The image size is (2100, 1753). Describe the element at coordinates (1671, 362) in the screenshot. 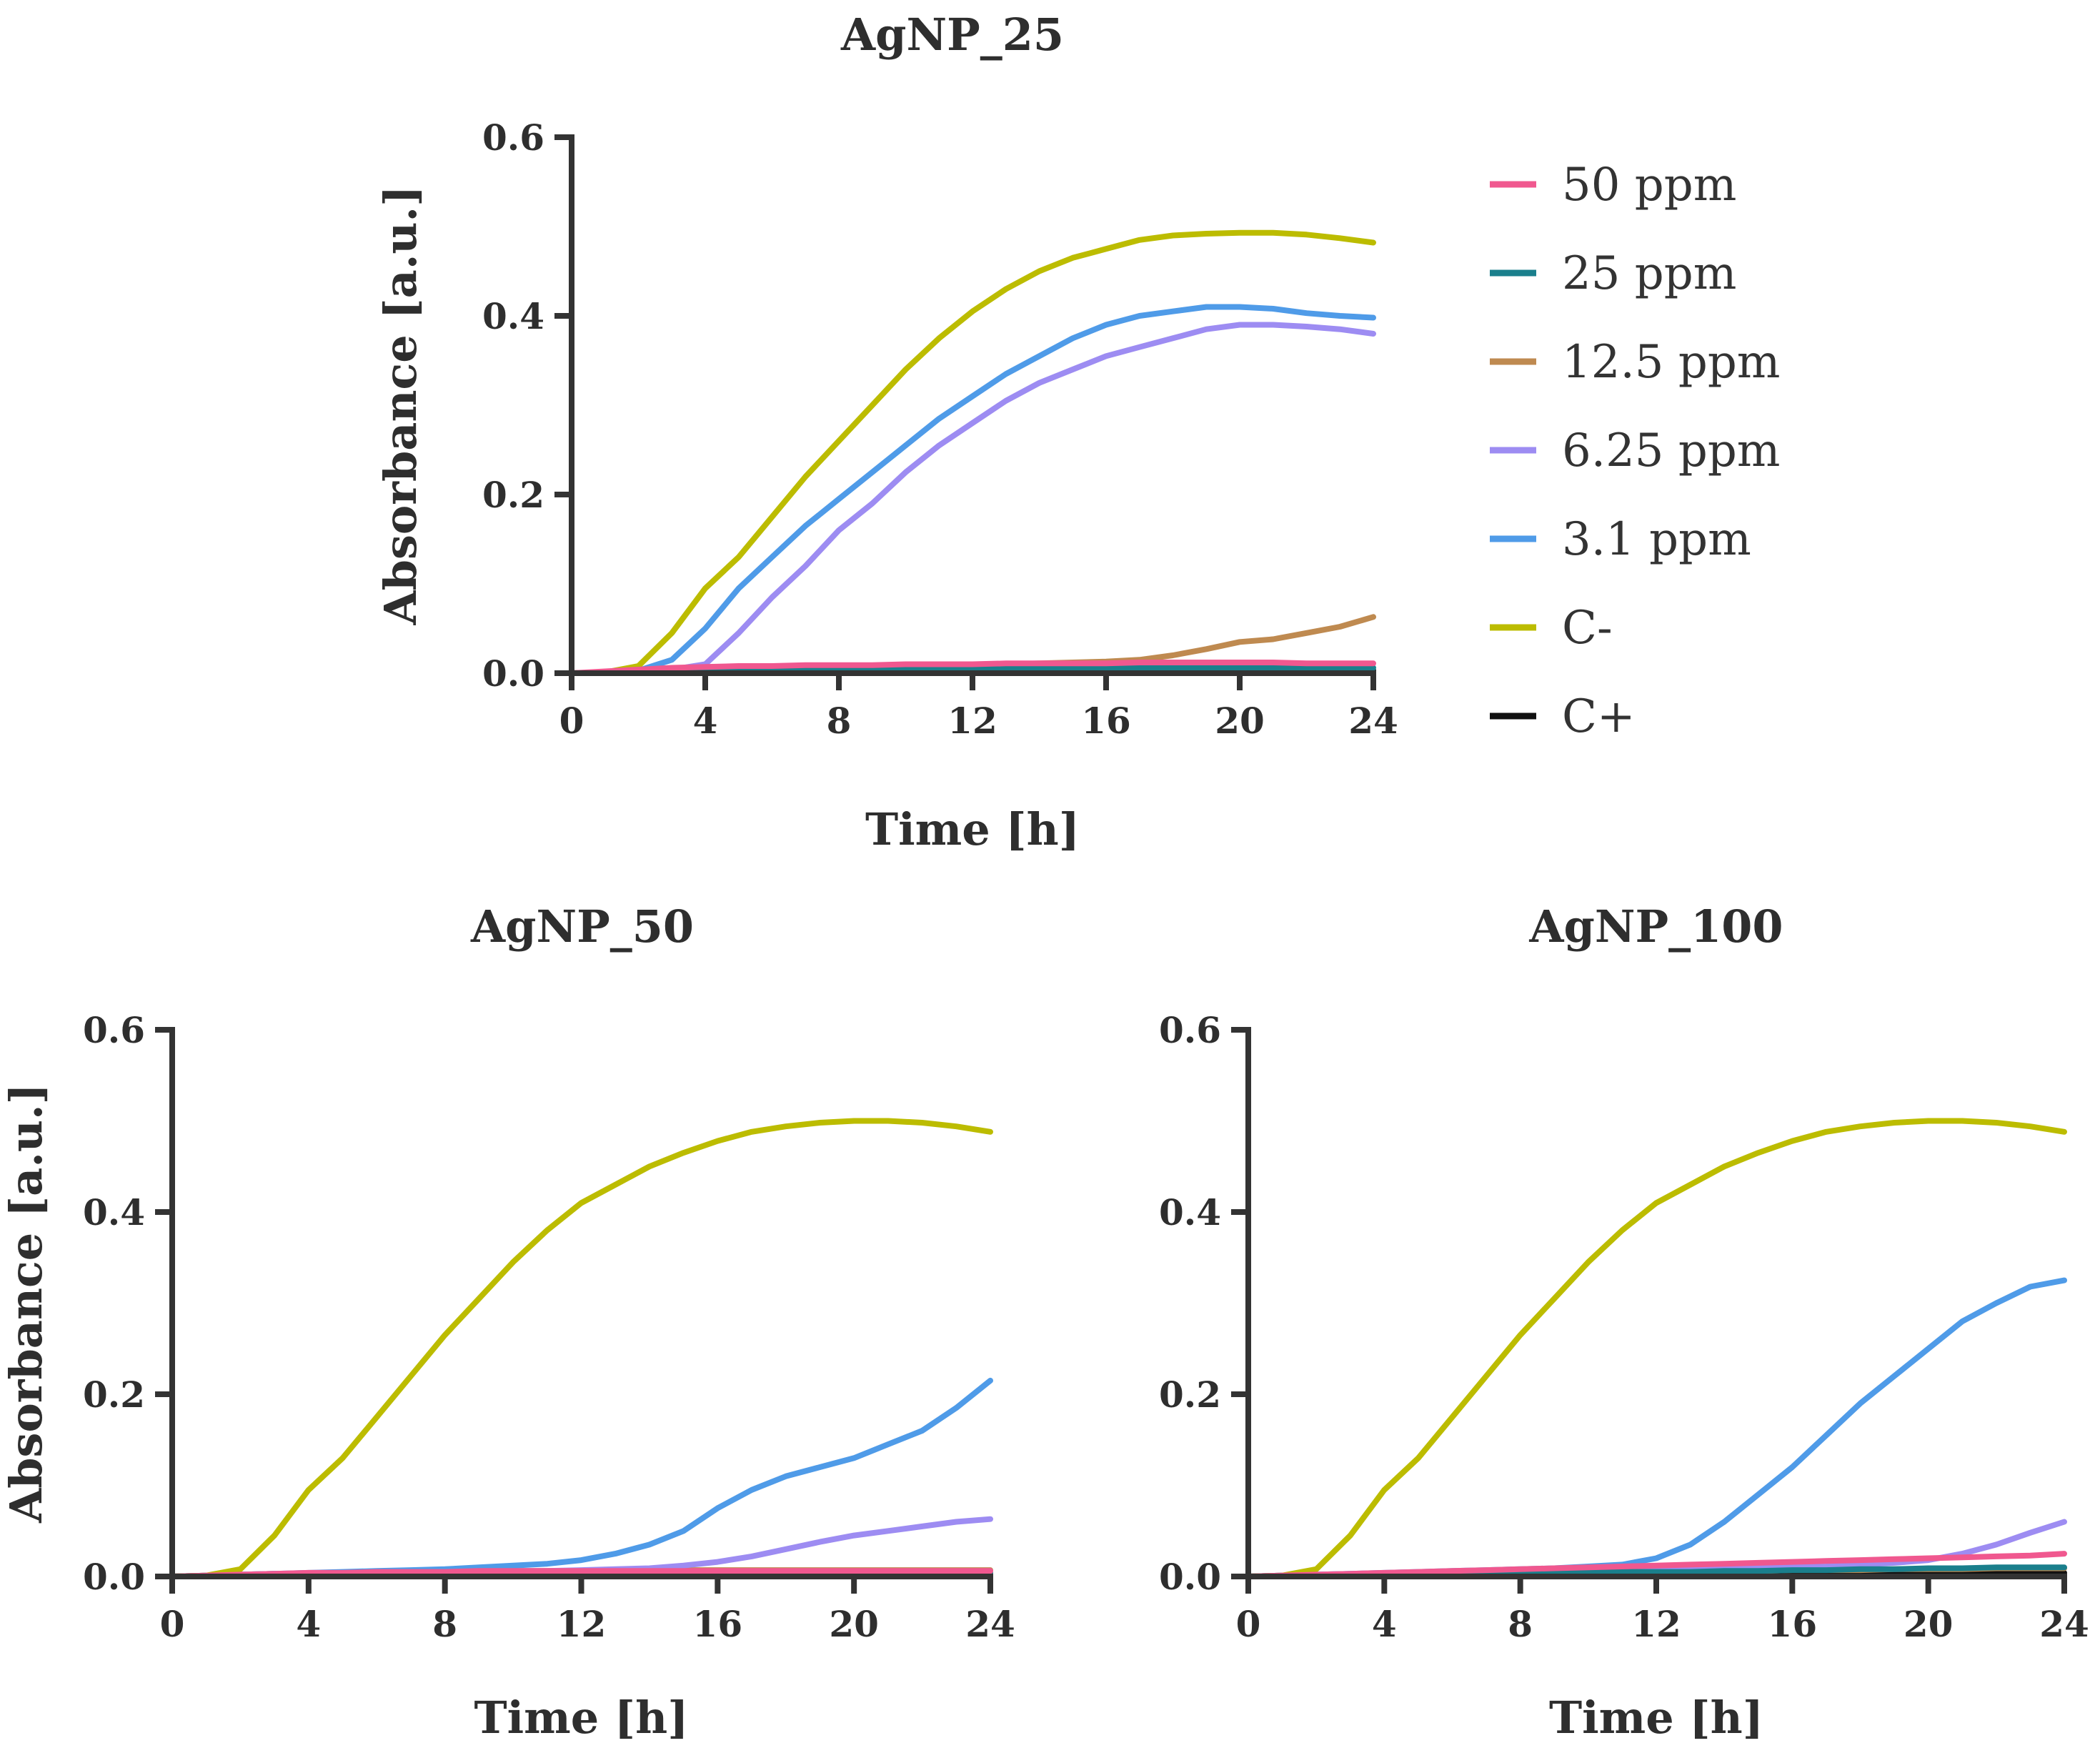

I see `legend-label: 12.5 ppm` at that location.